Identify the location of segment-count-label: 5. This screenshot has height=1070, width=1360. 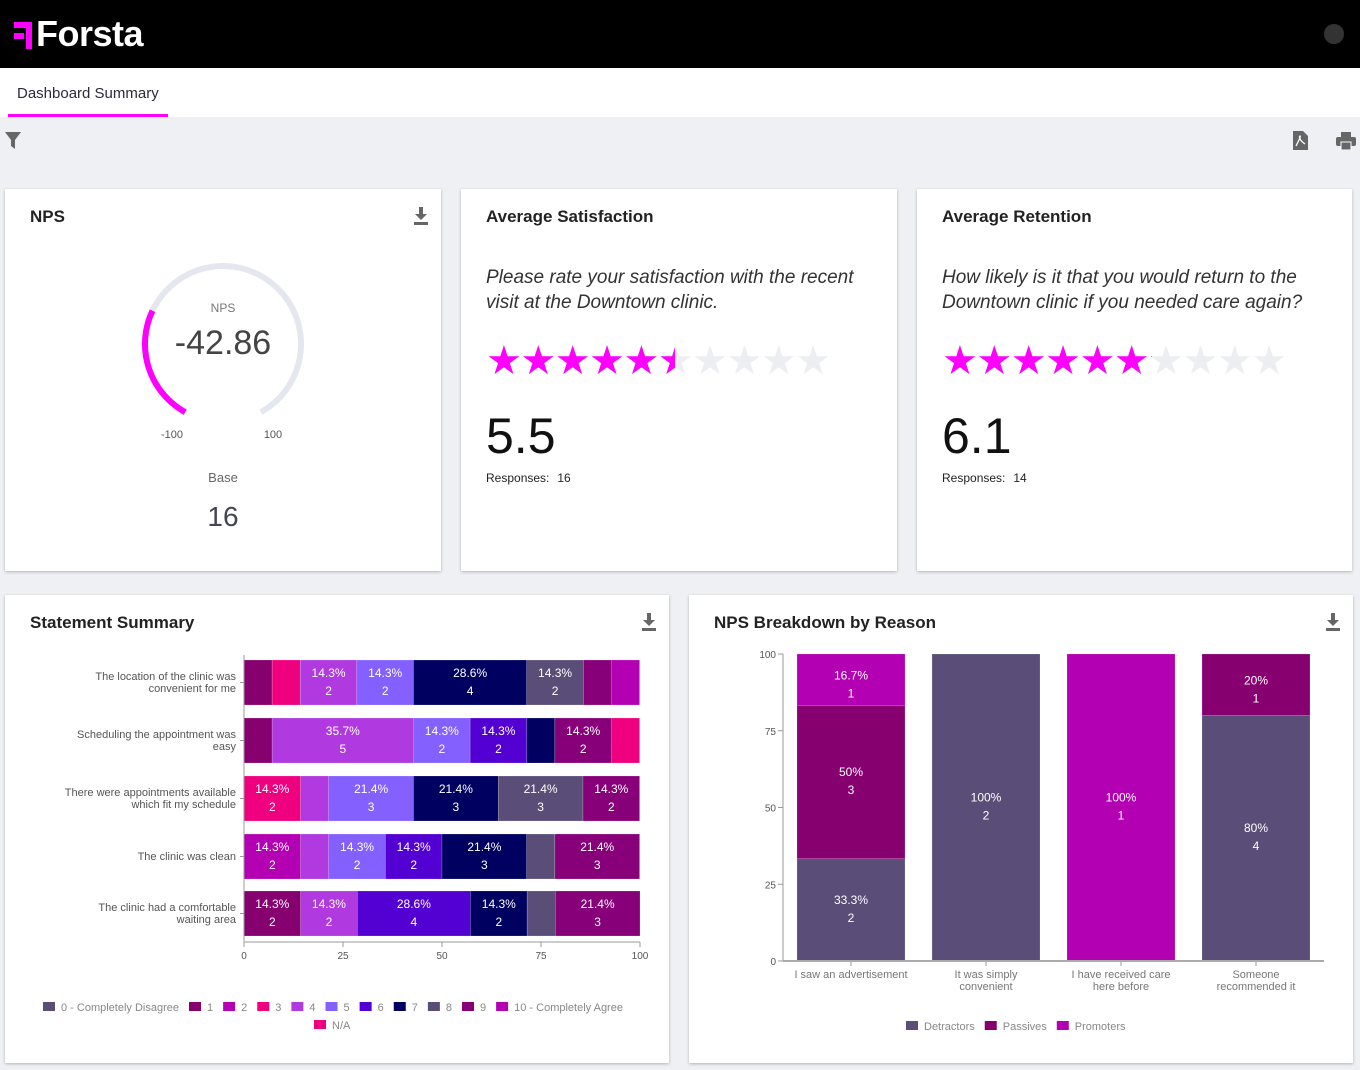
(342, 749).